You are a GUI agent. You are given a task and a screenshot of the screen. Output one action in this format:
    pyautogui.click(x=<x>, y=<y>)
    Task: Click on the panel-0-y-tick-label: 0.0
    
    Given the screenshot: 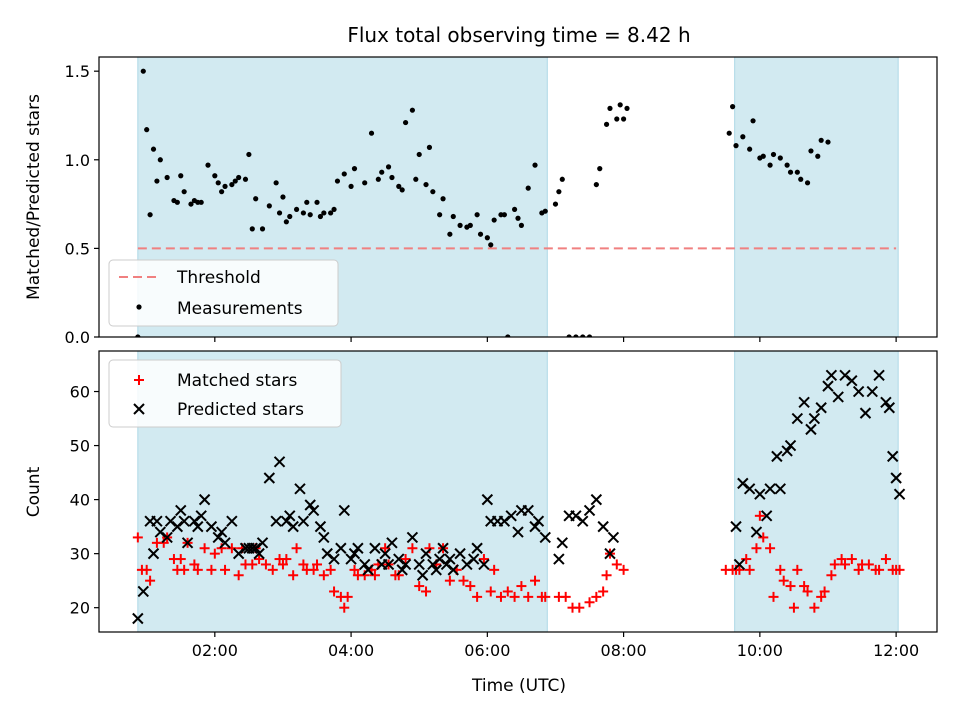 What is the action you would take?
    pyautogui.click(x=77, y=337)
    